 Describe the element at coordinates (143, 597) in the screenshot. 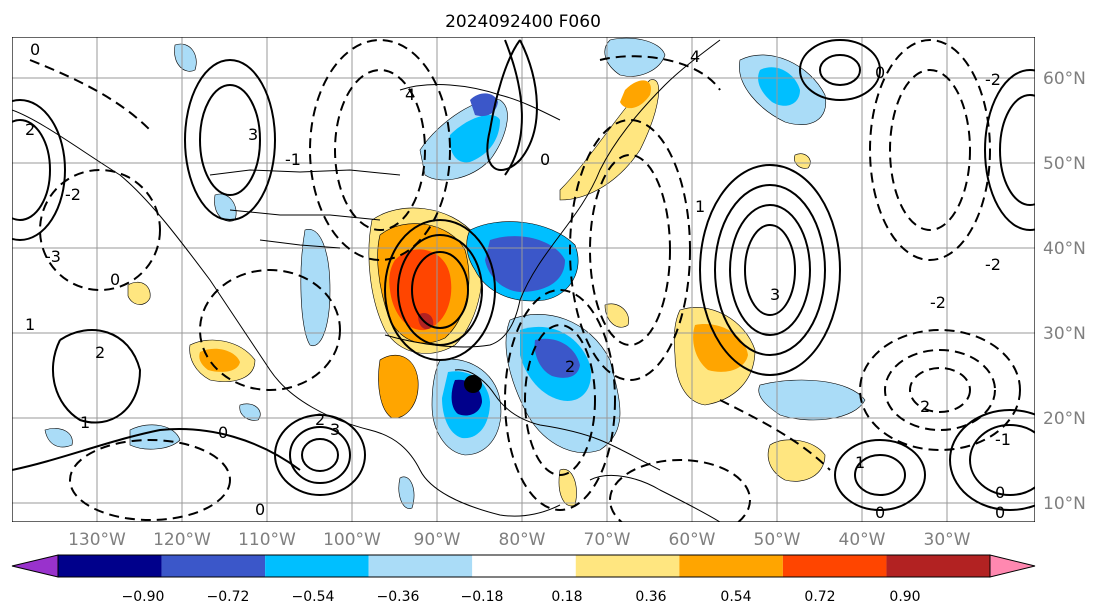

I see `colorbar-tick-label: −0.90` at that location.